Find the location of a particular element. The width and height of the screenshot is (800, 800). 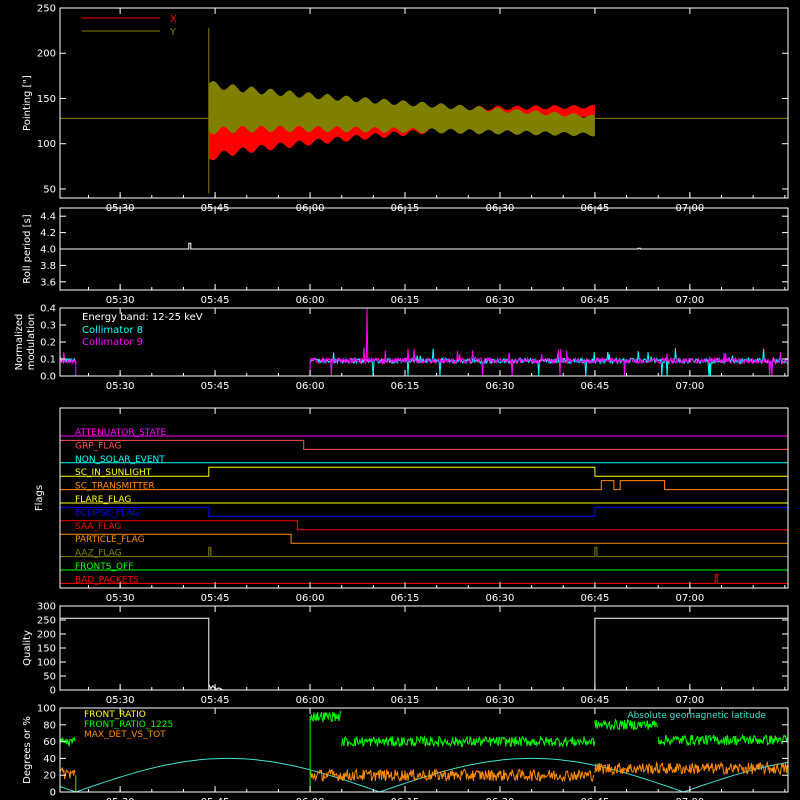

flag-attenuator-state-label: ATTENUATOR_STATE is located at coordinates (121, 433).